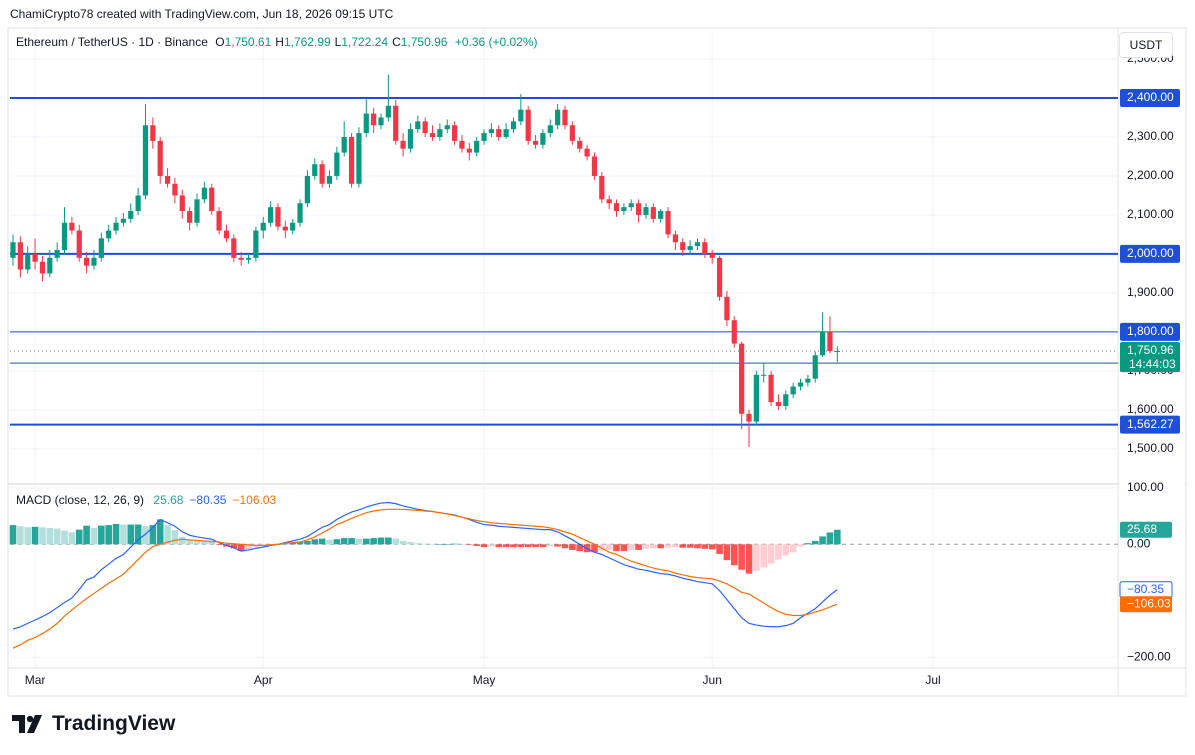 This screenshot has height=755, width=1195. I want to click on ohlc-key: H, so click(279, 42).